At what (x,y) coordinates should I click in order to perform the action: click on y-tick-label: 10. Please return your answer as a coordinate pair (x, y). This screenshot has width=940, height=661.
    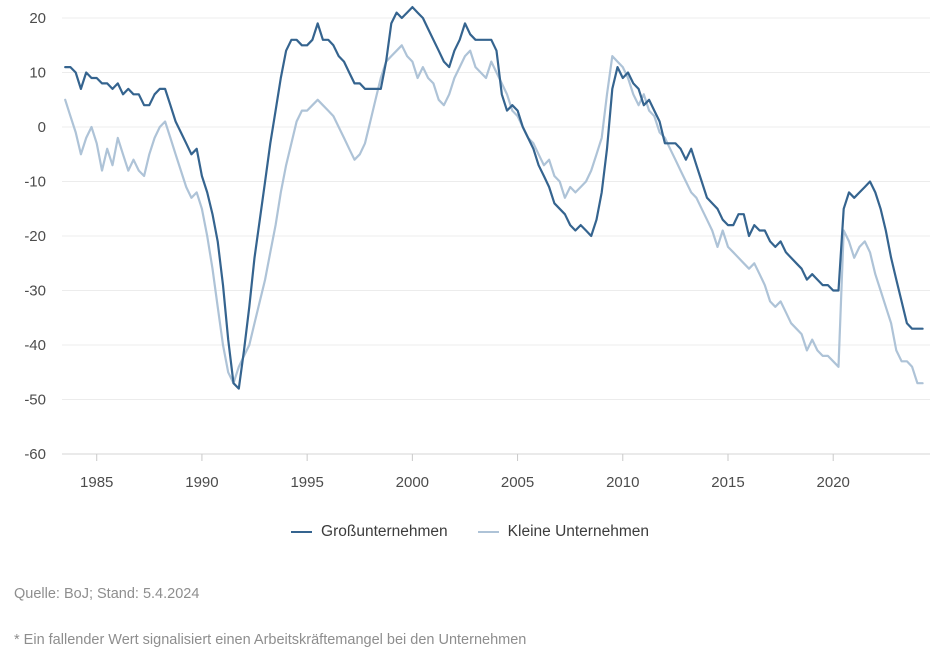
    Looking at the image, I should click on (37, 73).